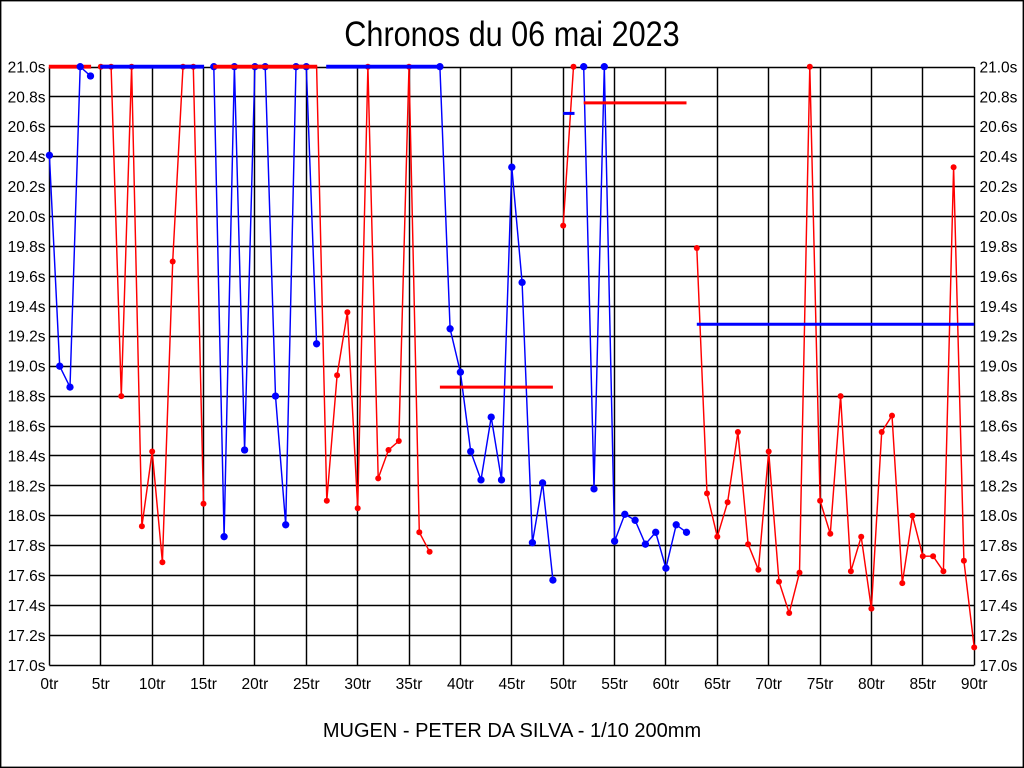 This screenshot has height=768, width=1024. What do you see at coordinates (563, 684) in the screenshot?
I see `svg-text: 50tr` at bounding box center [563, 684].